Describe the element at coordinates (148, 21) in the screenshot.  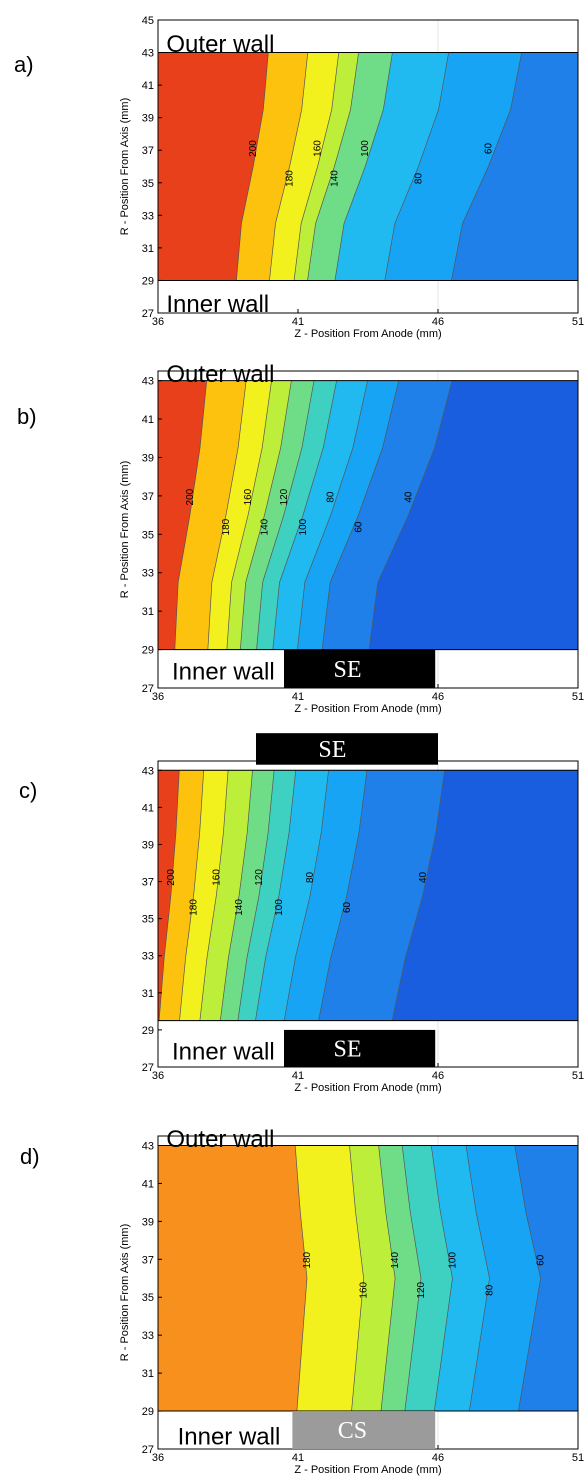
I see `y-tick-label: 45` at that location.